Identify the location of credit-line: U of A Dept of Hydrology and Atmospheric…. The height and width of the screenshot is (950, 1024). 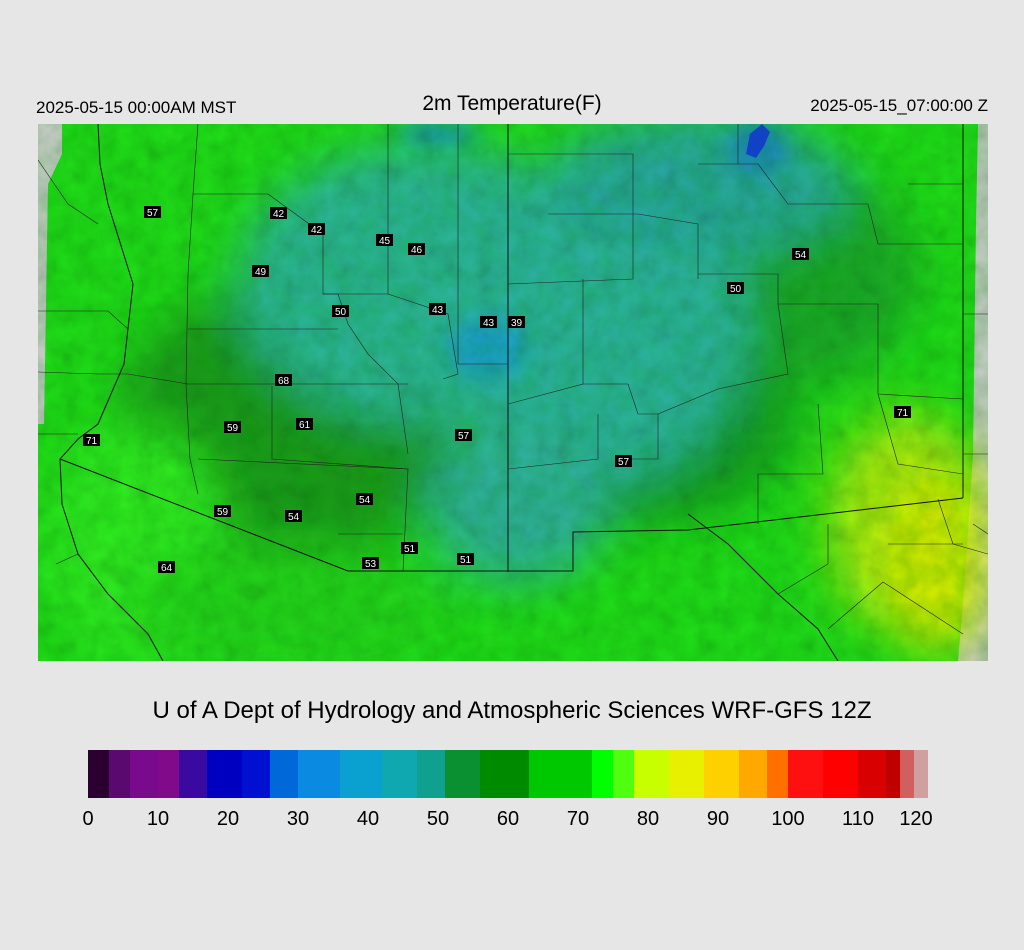
(512, 710).